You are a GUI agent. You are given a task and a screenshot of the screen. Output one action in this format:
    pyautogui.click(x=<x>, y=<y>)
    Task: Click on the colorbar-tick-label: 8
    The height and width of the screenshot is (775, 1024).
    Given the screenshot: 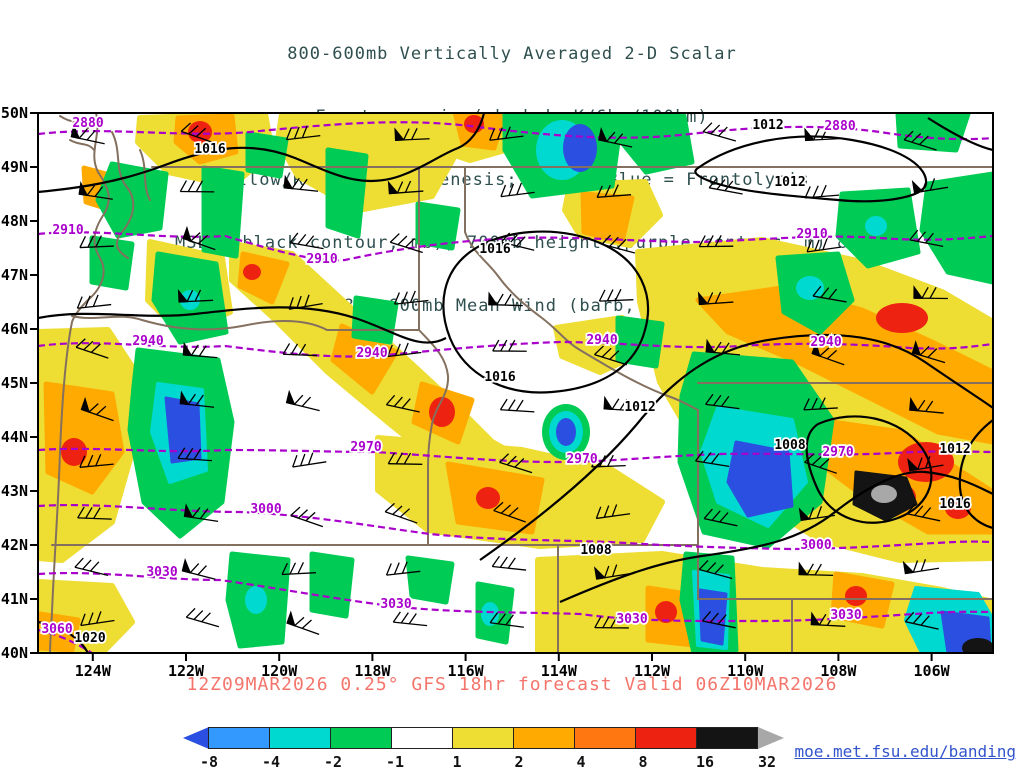 What is the action you would take?
    pyautogui.click(x=643, y=762)
    